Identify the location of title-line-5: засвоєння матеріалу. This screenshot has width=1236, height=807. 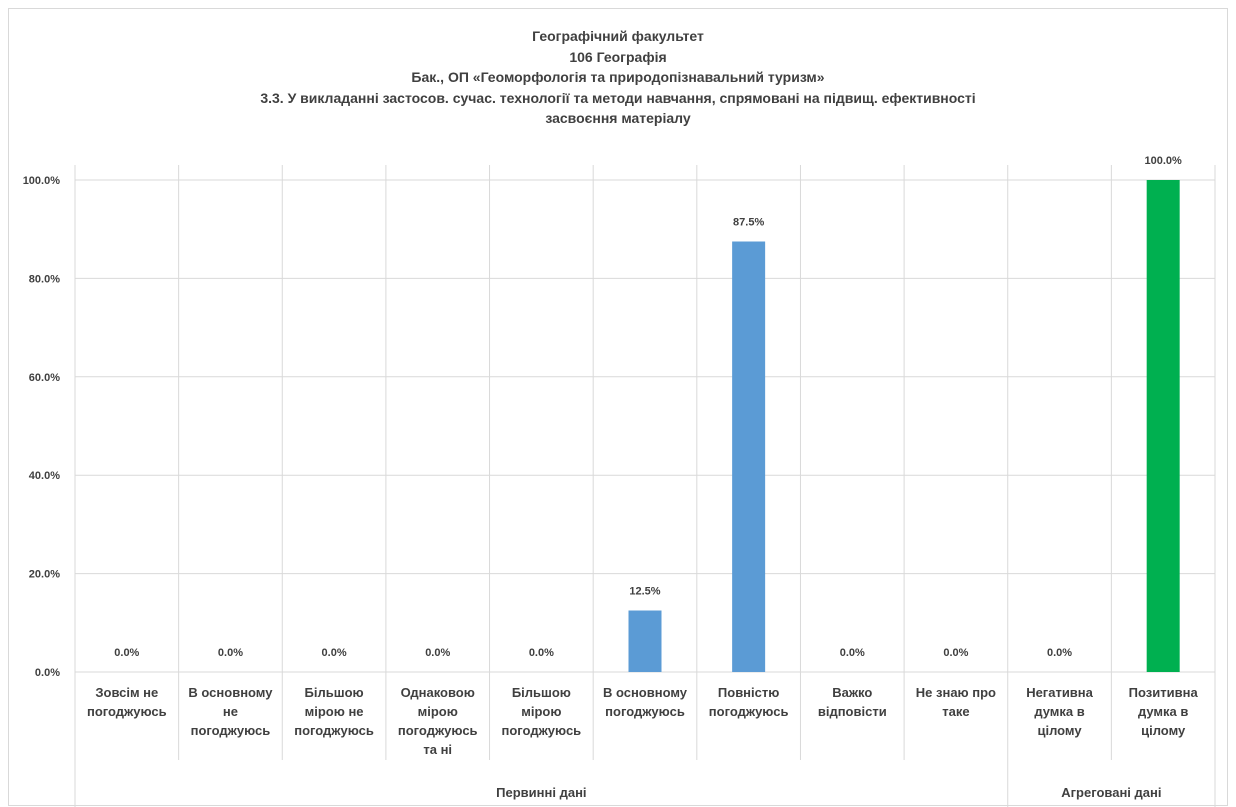
(618, 118).